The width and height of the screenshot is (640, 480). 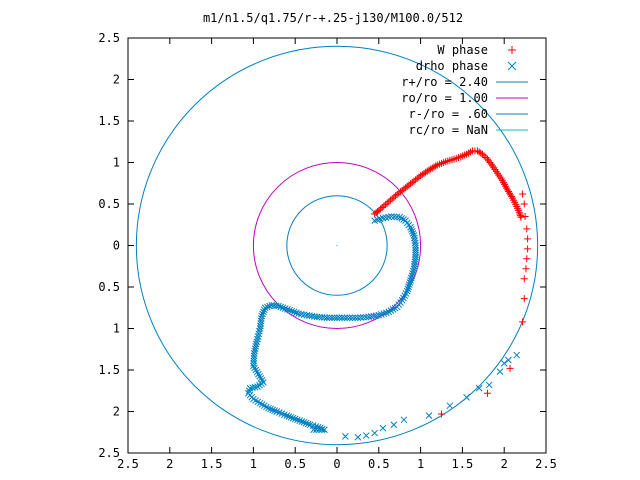 I want to click on x-tick-label: 1, so click(x=253, y=464).